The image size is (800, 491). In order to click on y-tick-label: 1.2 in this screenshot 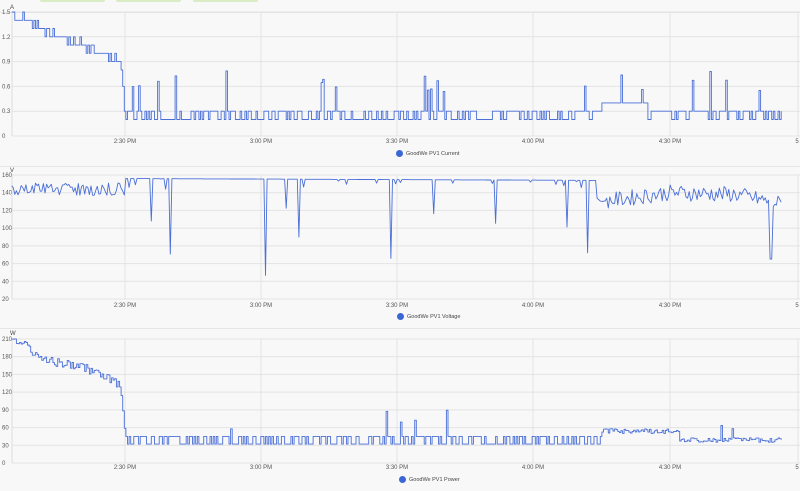, I will do `click(6, 38)`.